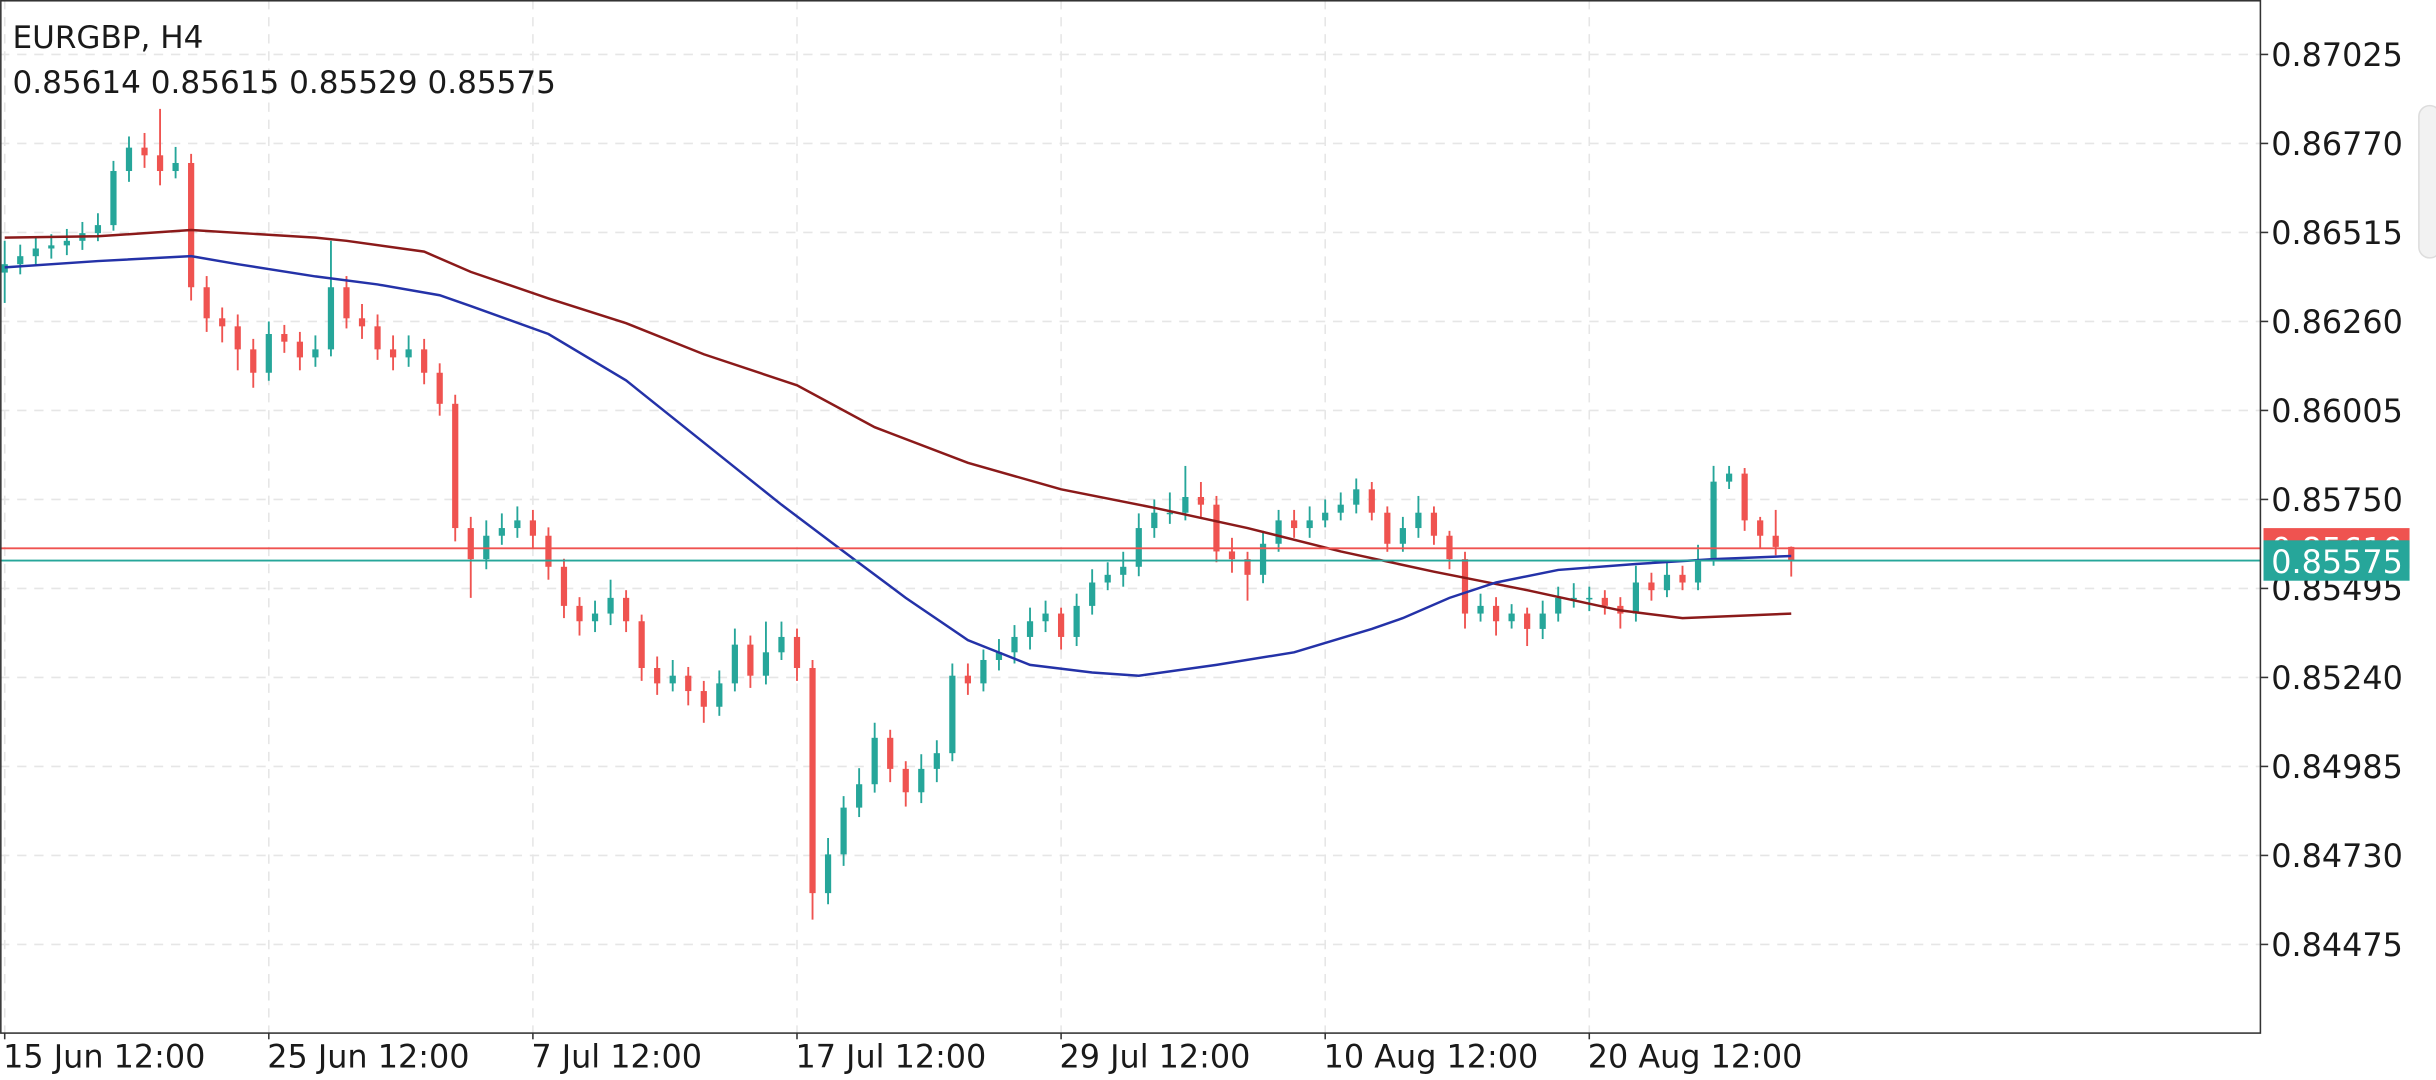 The height and width of the screenshot is (1080, 2436). Describe the element at coordinates (2337, 144) in the screenshot. I see `y-tick-label: 0.86770` at that location.